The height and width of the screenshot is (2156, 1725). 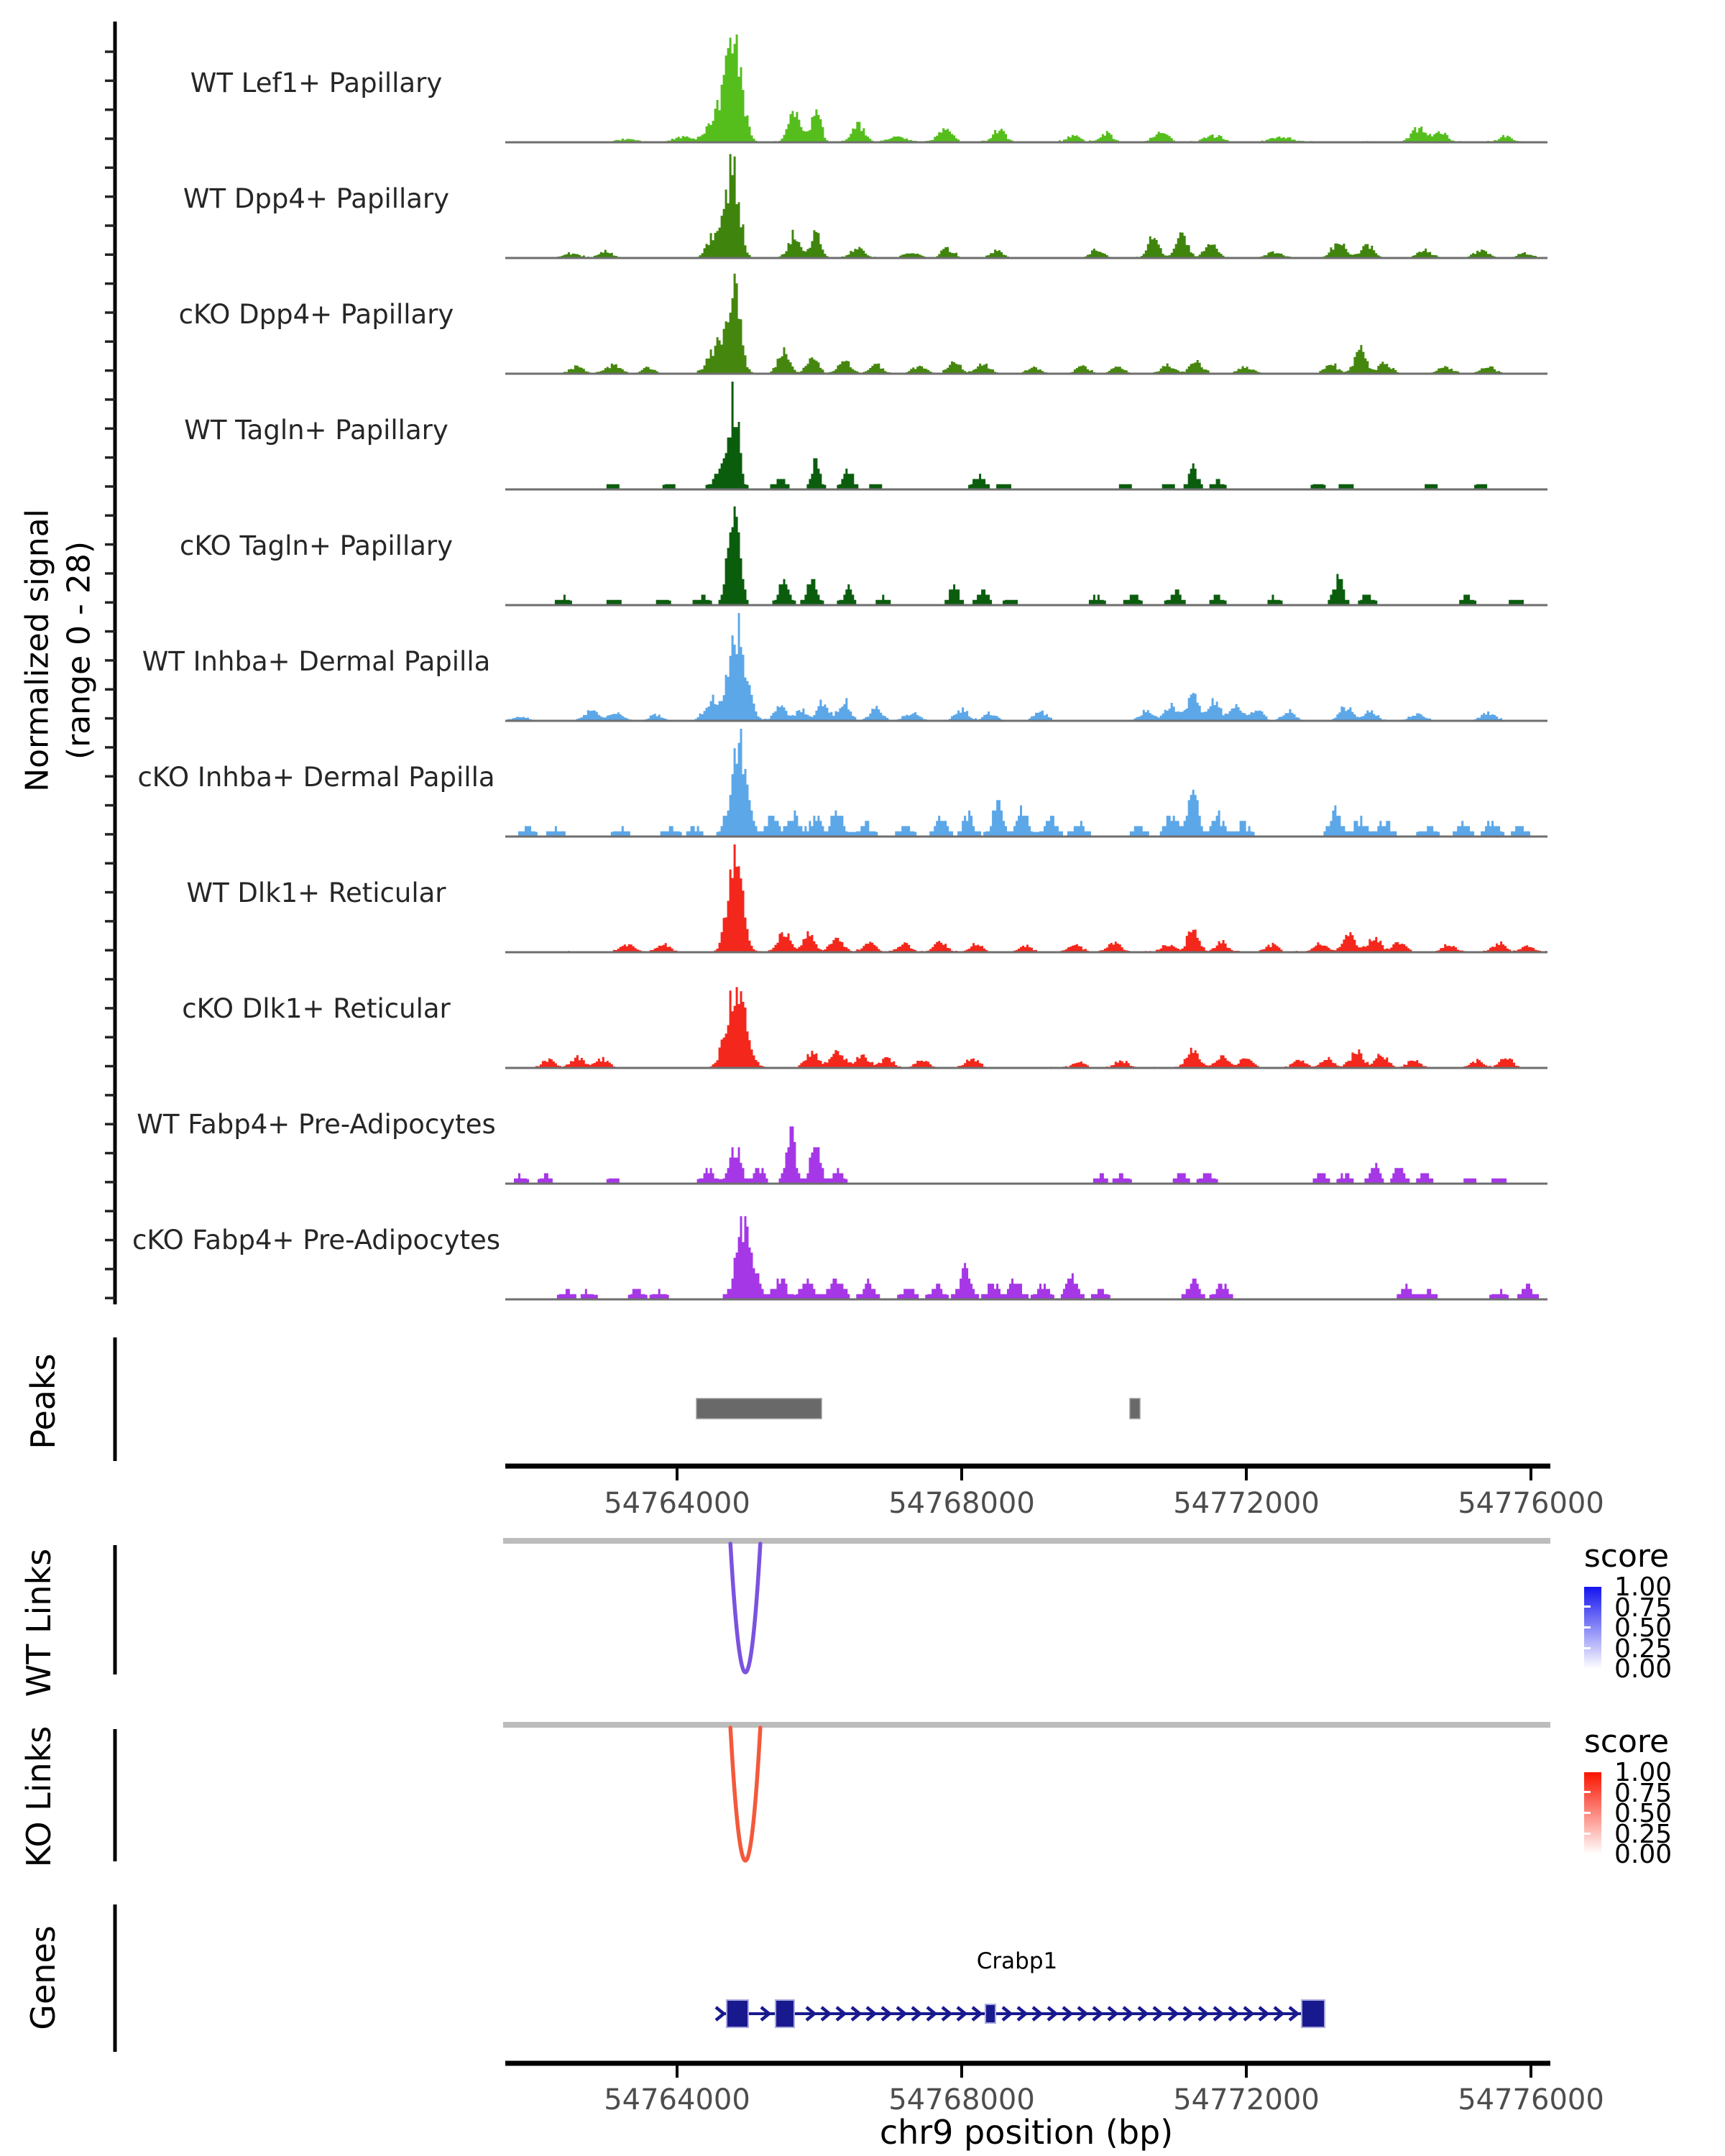 I want to click on track-label: WT Fabp4+ Pre-Adipocytes, so click(x=316, y=1124).